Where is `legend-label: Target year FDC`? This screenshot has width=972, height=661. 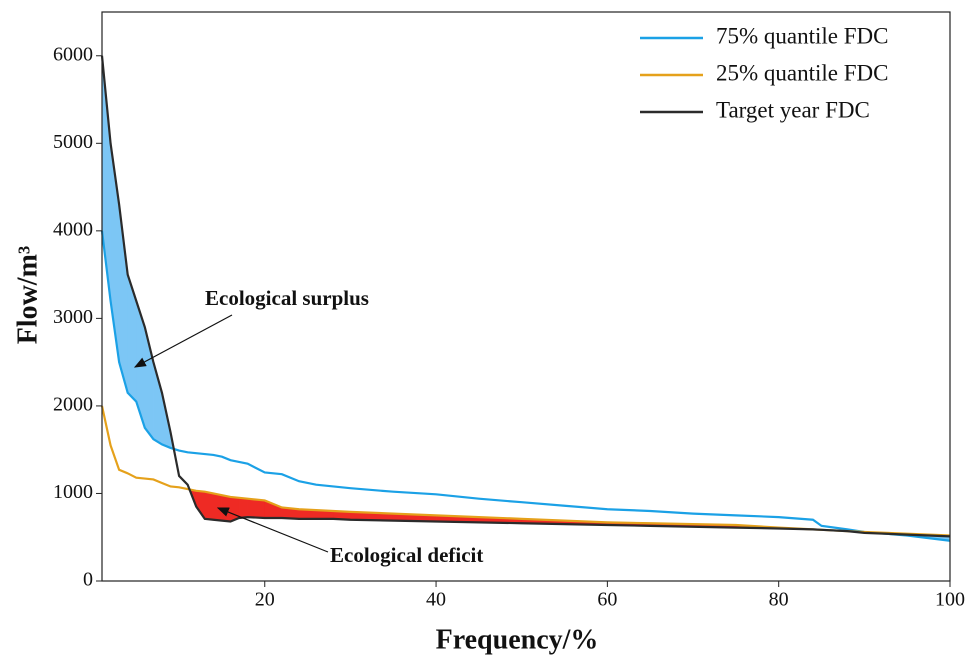 legend-label: Target year FDC is located at coordinates (793, 109).